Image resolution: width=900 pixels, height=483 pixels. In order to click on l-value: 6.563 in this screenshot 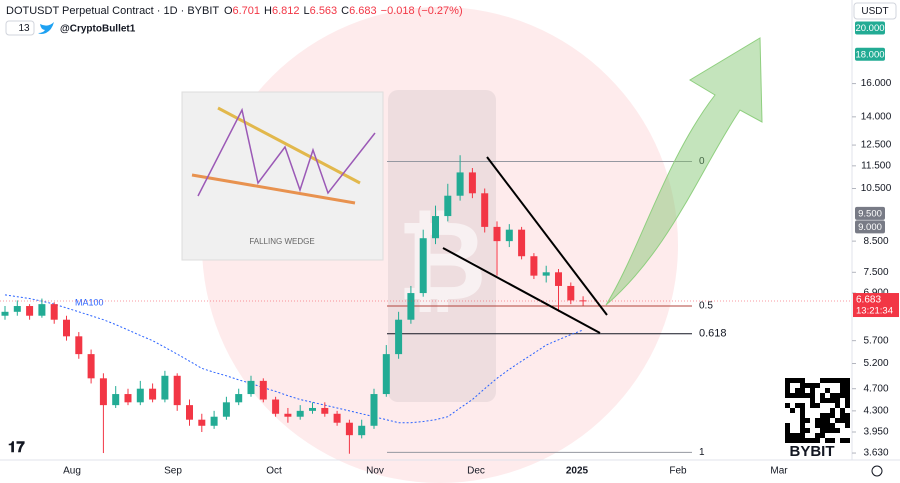, I will do `click(324, 11)`.